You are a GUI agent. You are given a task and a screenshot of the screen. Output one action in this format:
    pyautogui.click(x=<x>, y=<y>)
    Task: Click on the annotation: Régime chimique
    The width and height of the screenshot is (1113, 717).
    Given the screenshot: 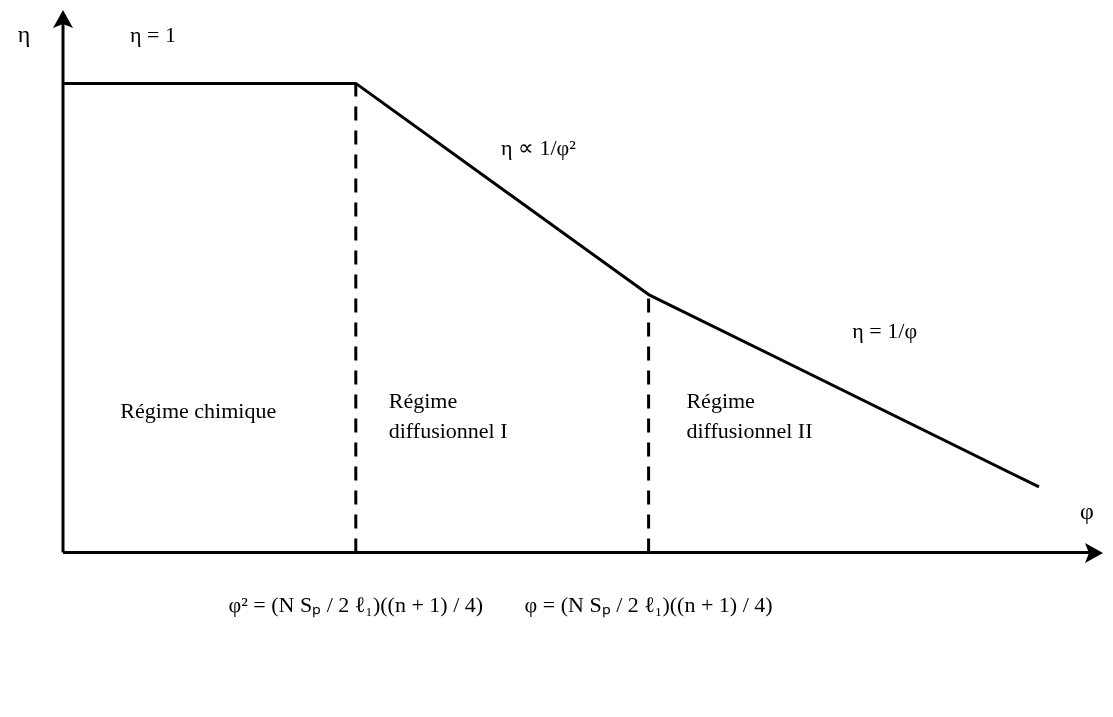 What is the action you would take?
    pyautogui.click(x=198, y=410)
    